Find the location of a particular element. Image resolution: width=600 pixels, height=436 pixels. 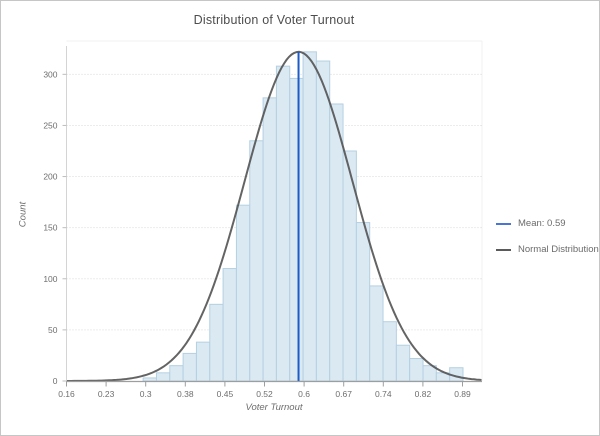

legend-item-mean: Mean: 0.59 is located at coordinates (547, 223).